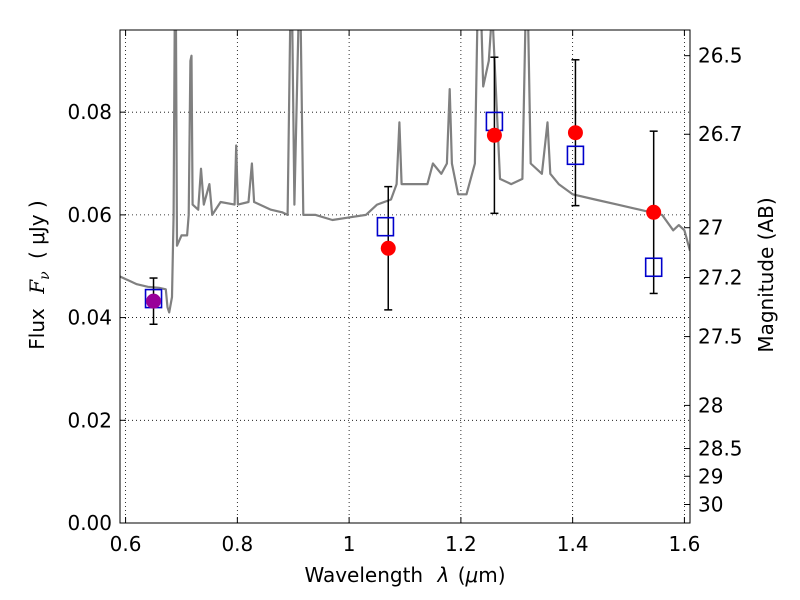  What do you see at coordinates (710, 405) in the screenshot?
I see `y2-tick-label: 28` at bounding box center [710, 405].